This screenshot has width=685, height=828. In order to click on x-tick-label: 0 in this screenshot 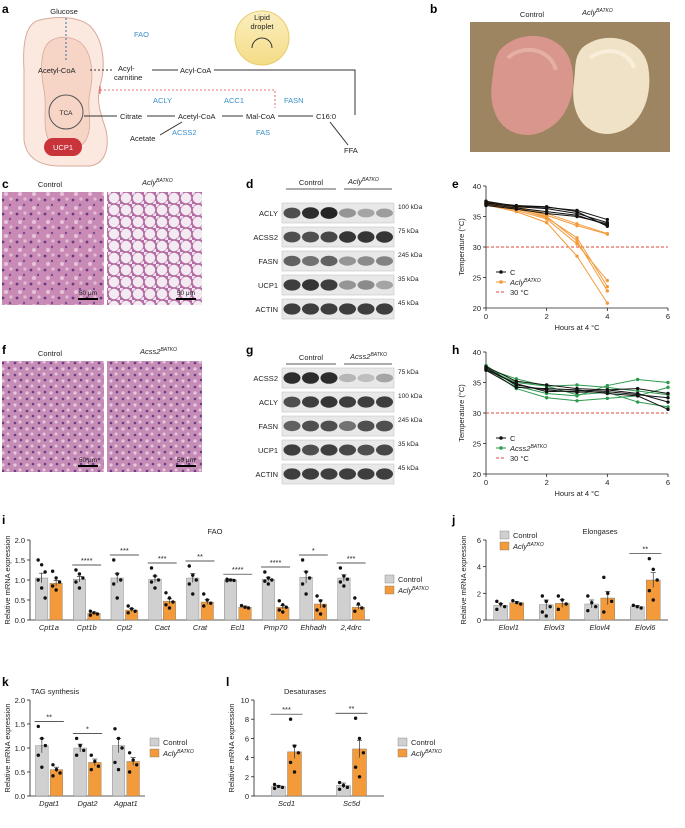, I will do `click(486, 482)`.